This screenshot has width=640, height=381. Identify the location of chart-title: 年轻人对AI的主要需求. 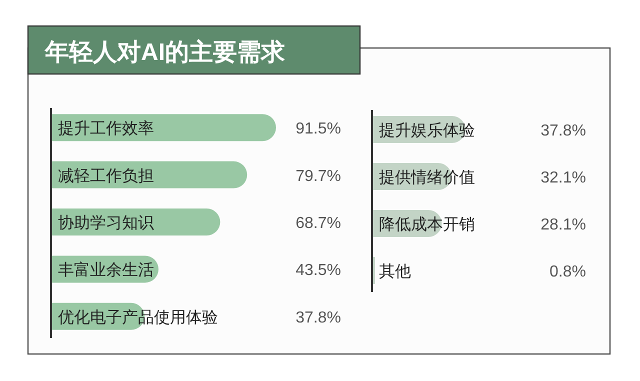
(165, 52).